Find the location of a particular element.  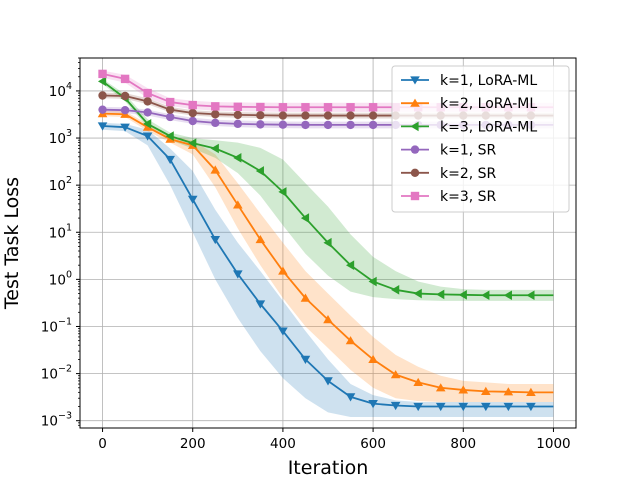

legend-label: k=2, LoRA-ML is located at coordinates (488, 104).